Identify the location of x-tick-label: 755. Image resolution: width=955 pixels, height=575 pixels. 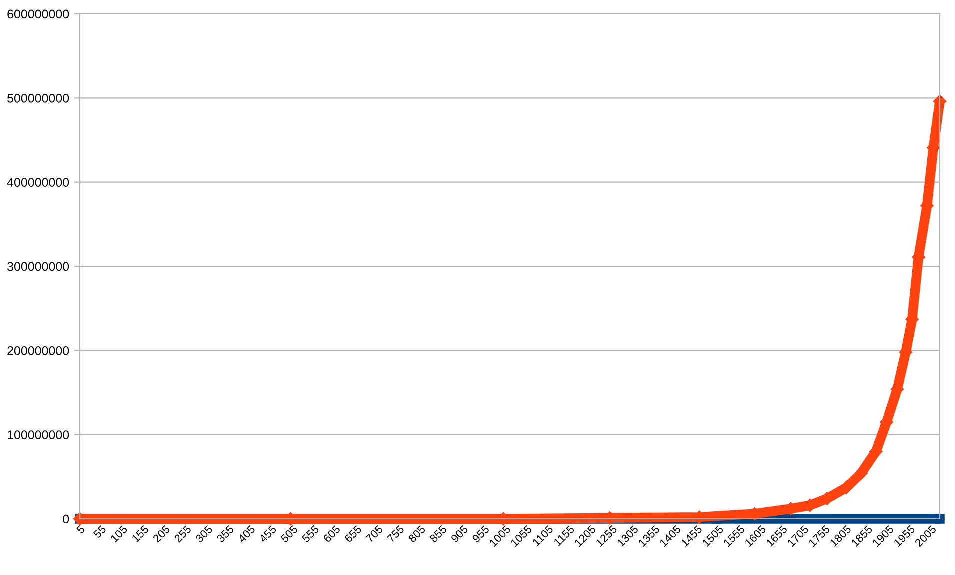
(395, 534).